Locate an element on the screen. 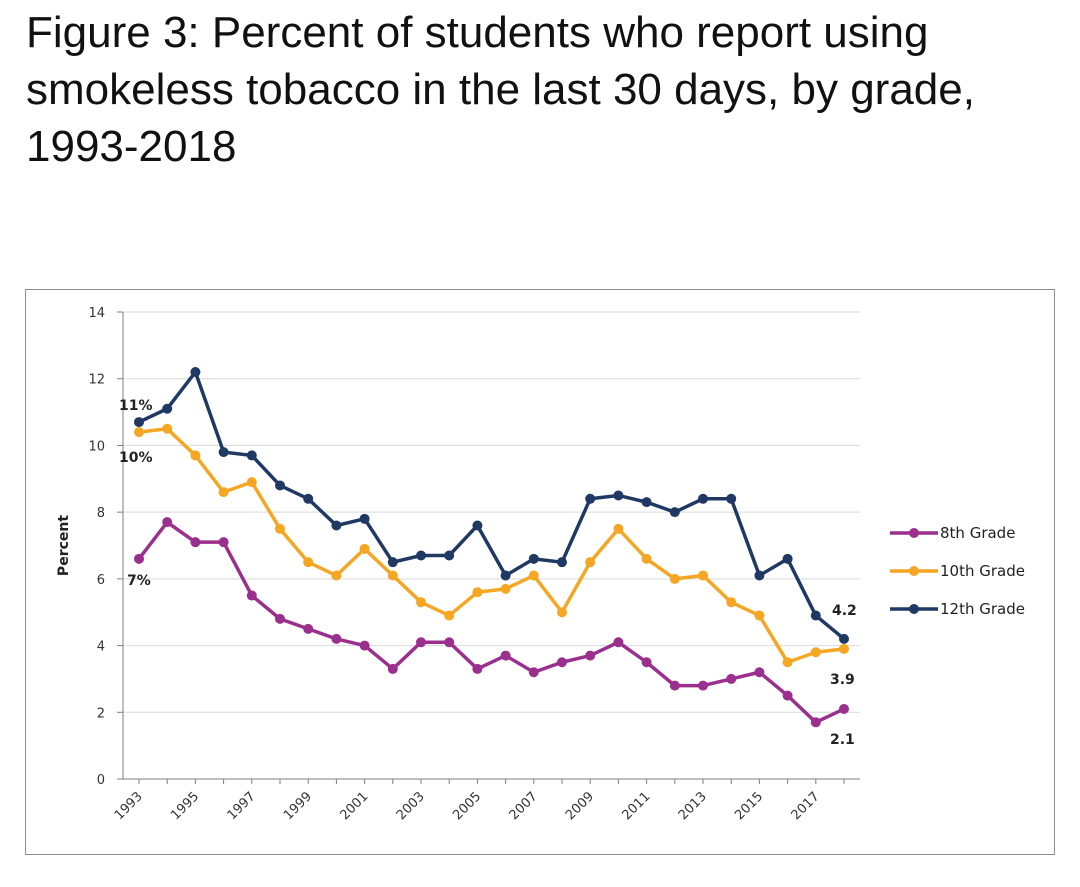 The height and width of the screenshot is (887, 1080). x-tick-label: 2015 is located at coordinates (749, 806).